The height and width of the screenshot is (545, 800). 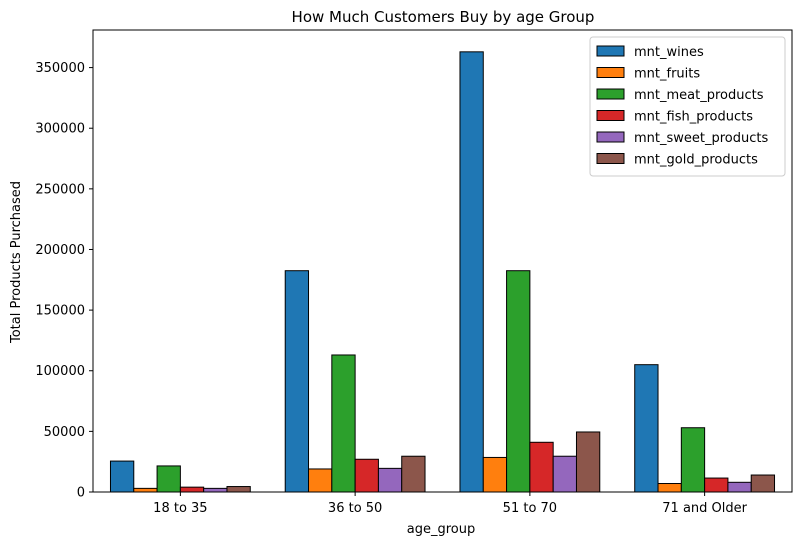 What do you see at coordinates (450, 504) in the screenshot?
I see `x-axis: 18 to 35 36 to 50 51 to 70 71 and Older` at bounding box center [450, 504].